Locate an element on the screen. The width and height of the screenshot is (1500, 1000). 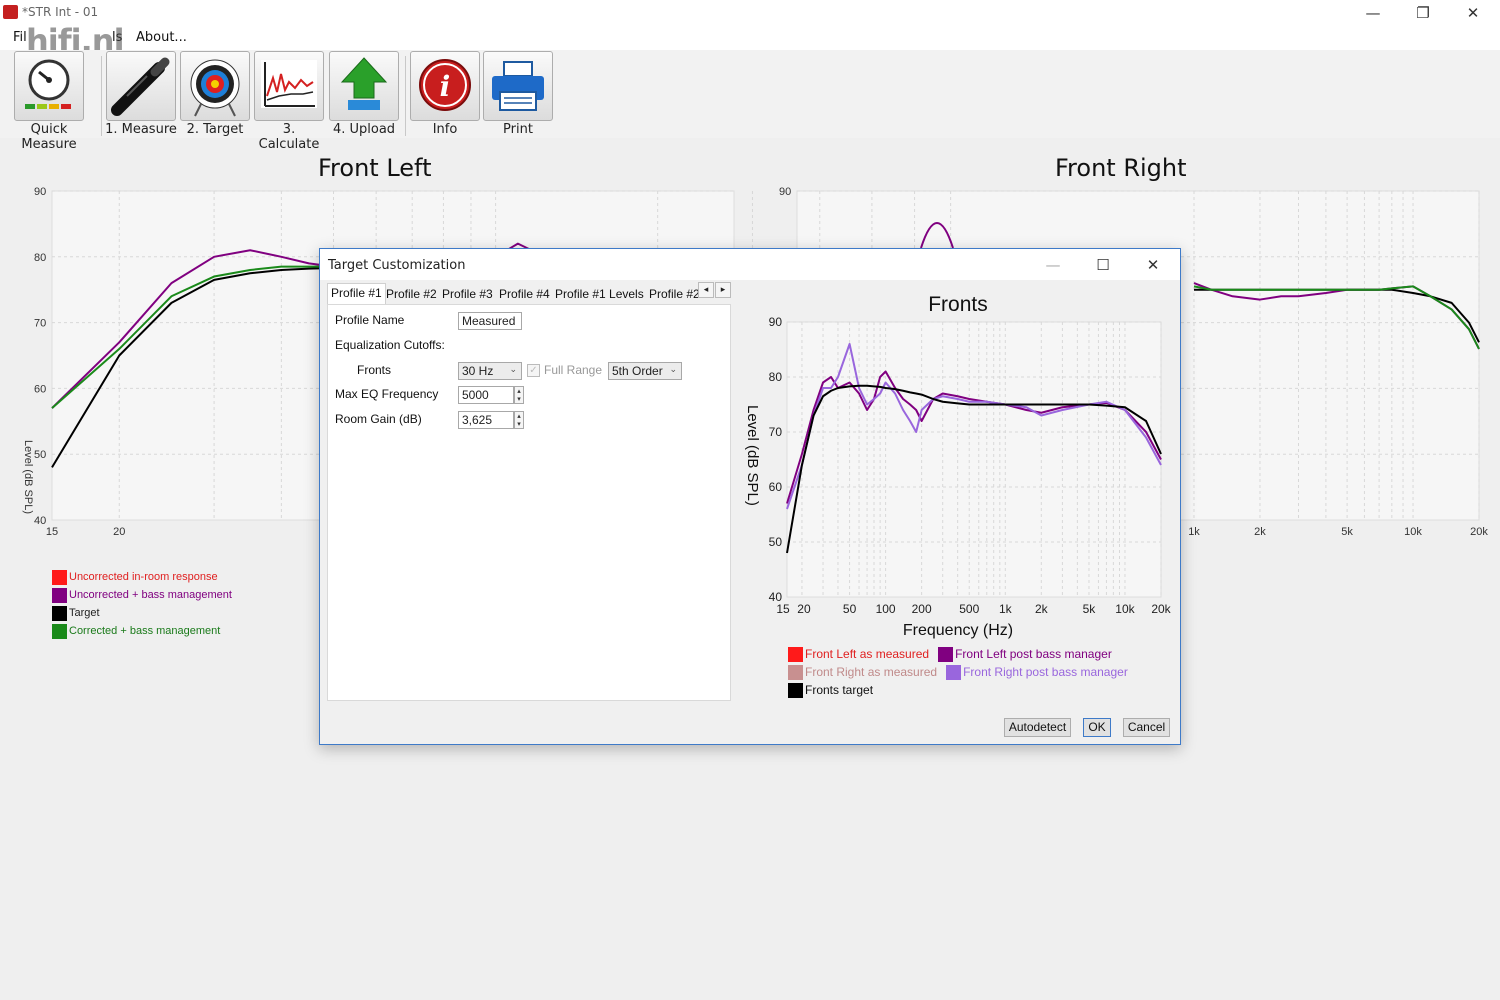
max-eq-frequency-input: 5000 is located at coordinates (486, 395).